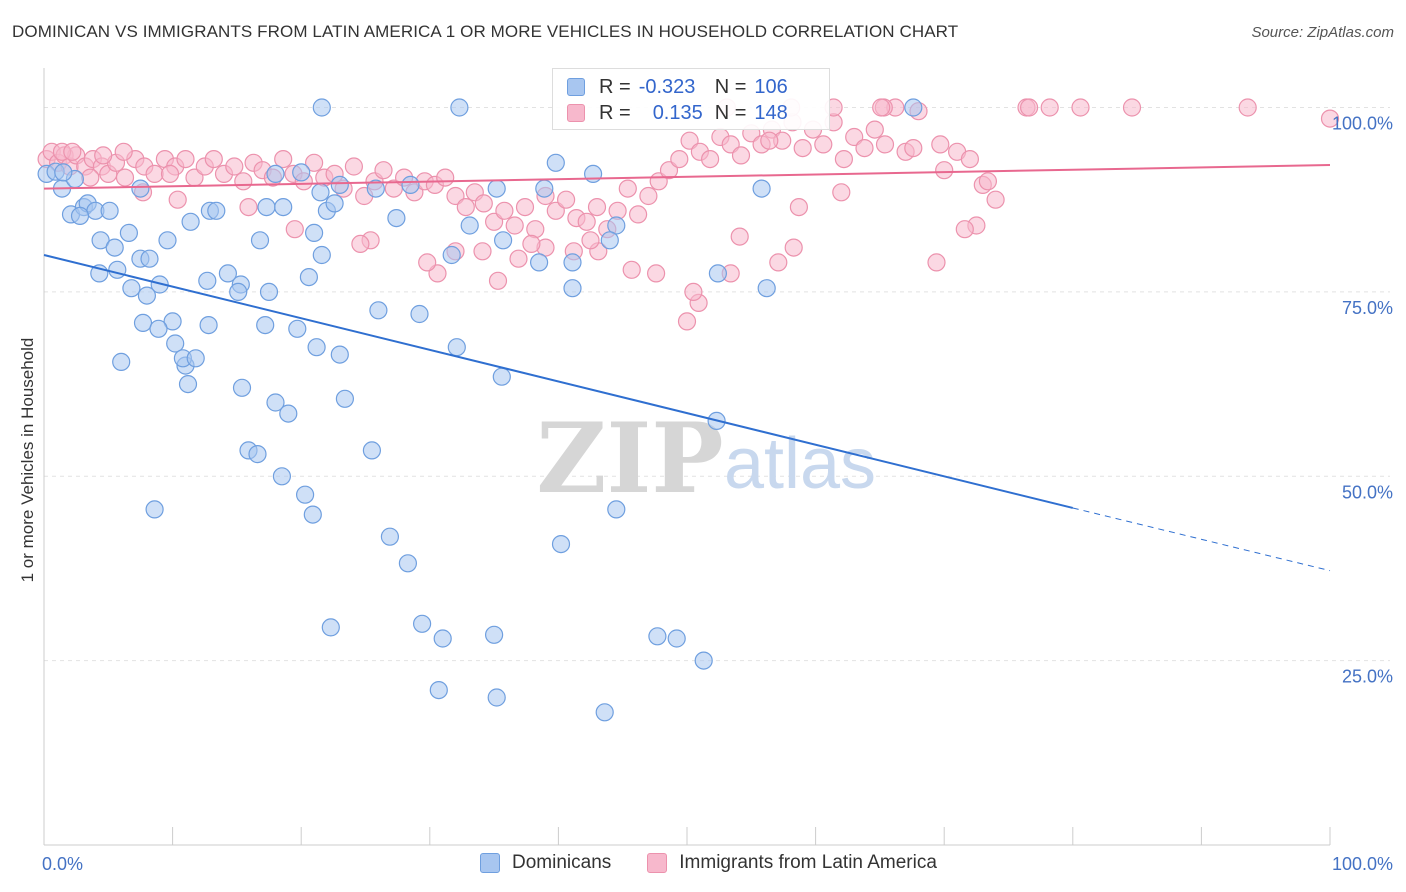 The width and height of the screenshot is (1406, 892). What do you see at coordinates (667, 86) in the screenshot?
I see `legend-r-value: -0.323` at bounding box center [667, 86].